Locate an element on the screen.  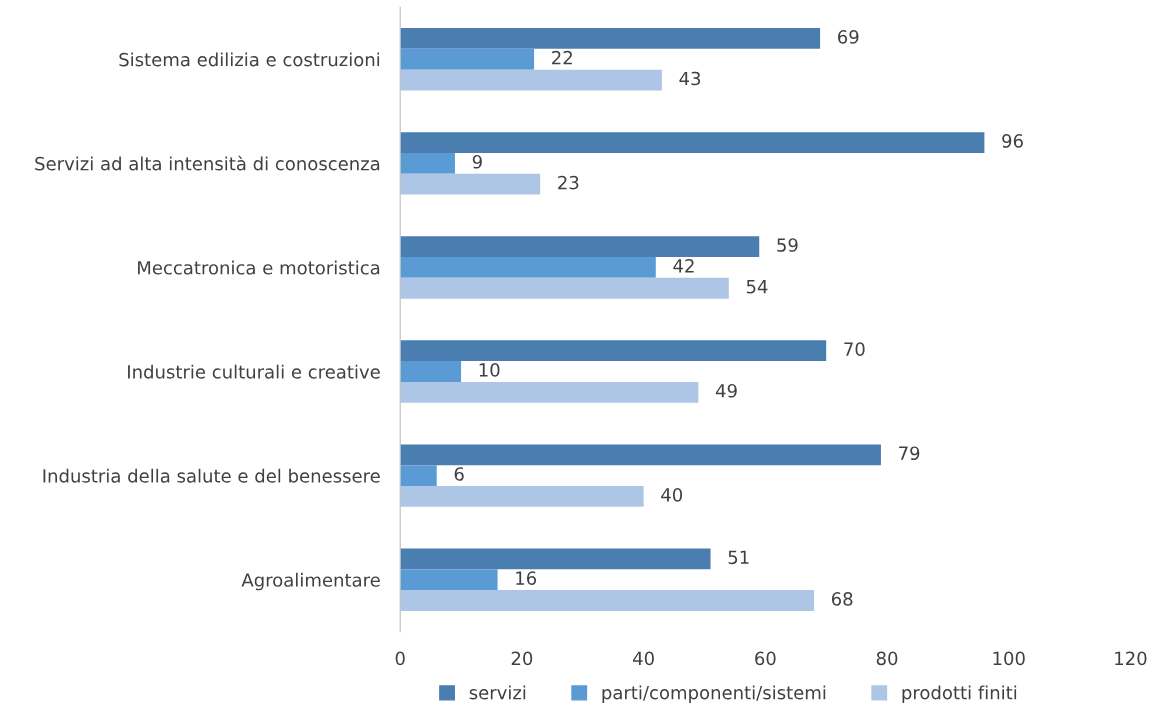
data-label: 69 is located at coordinates (848, 37).